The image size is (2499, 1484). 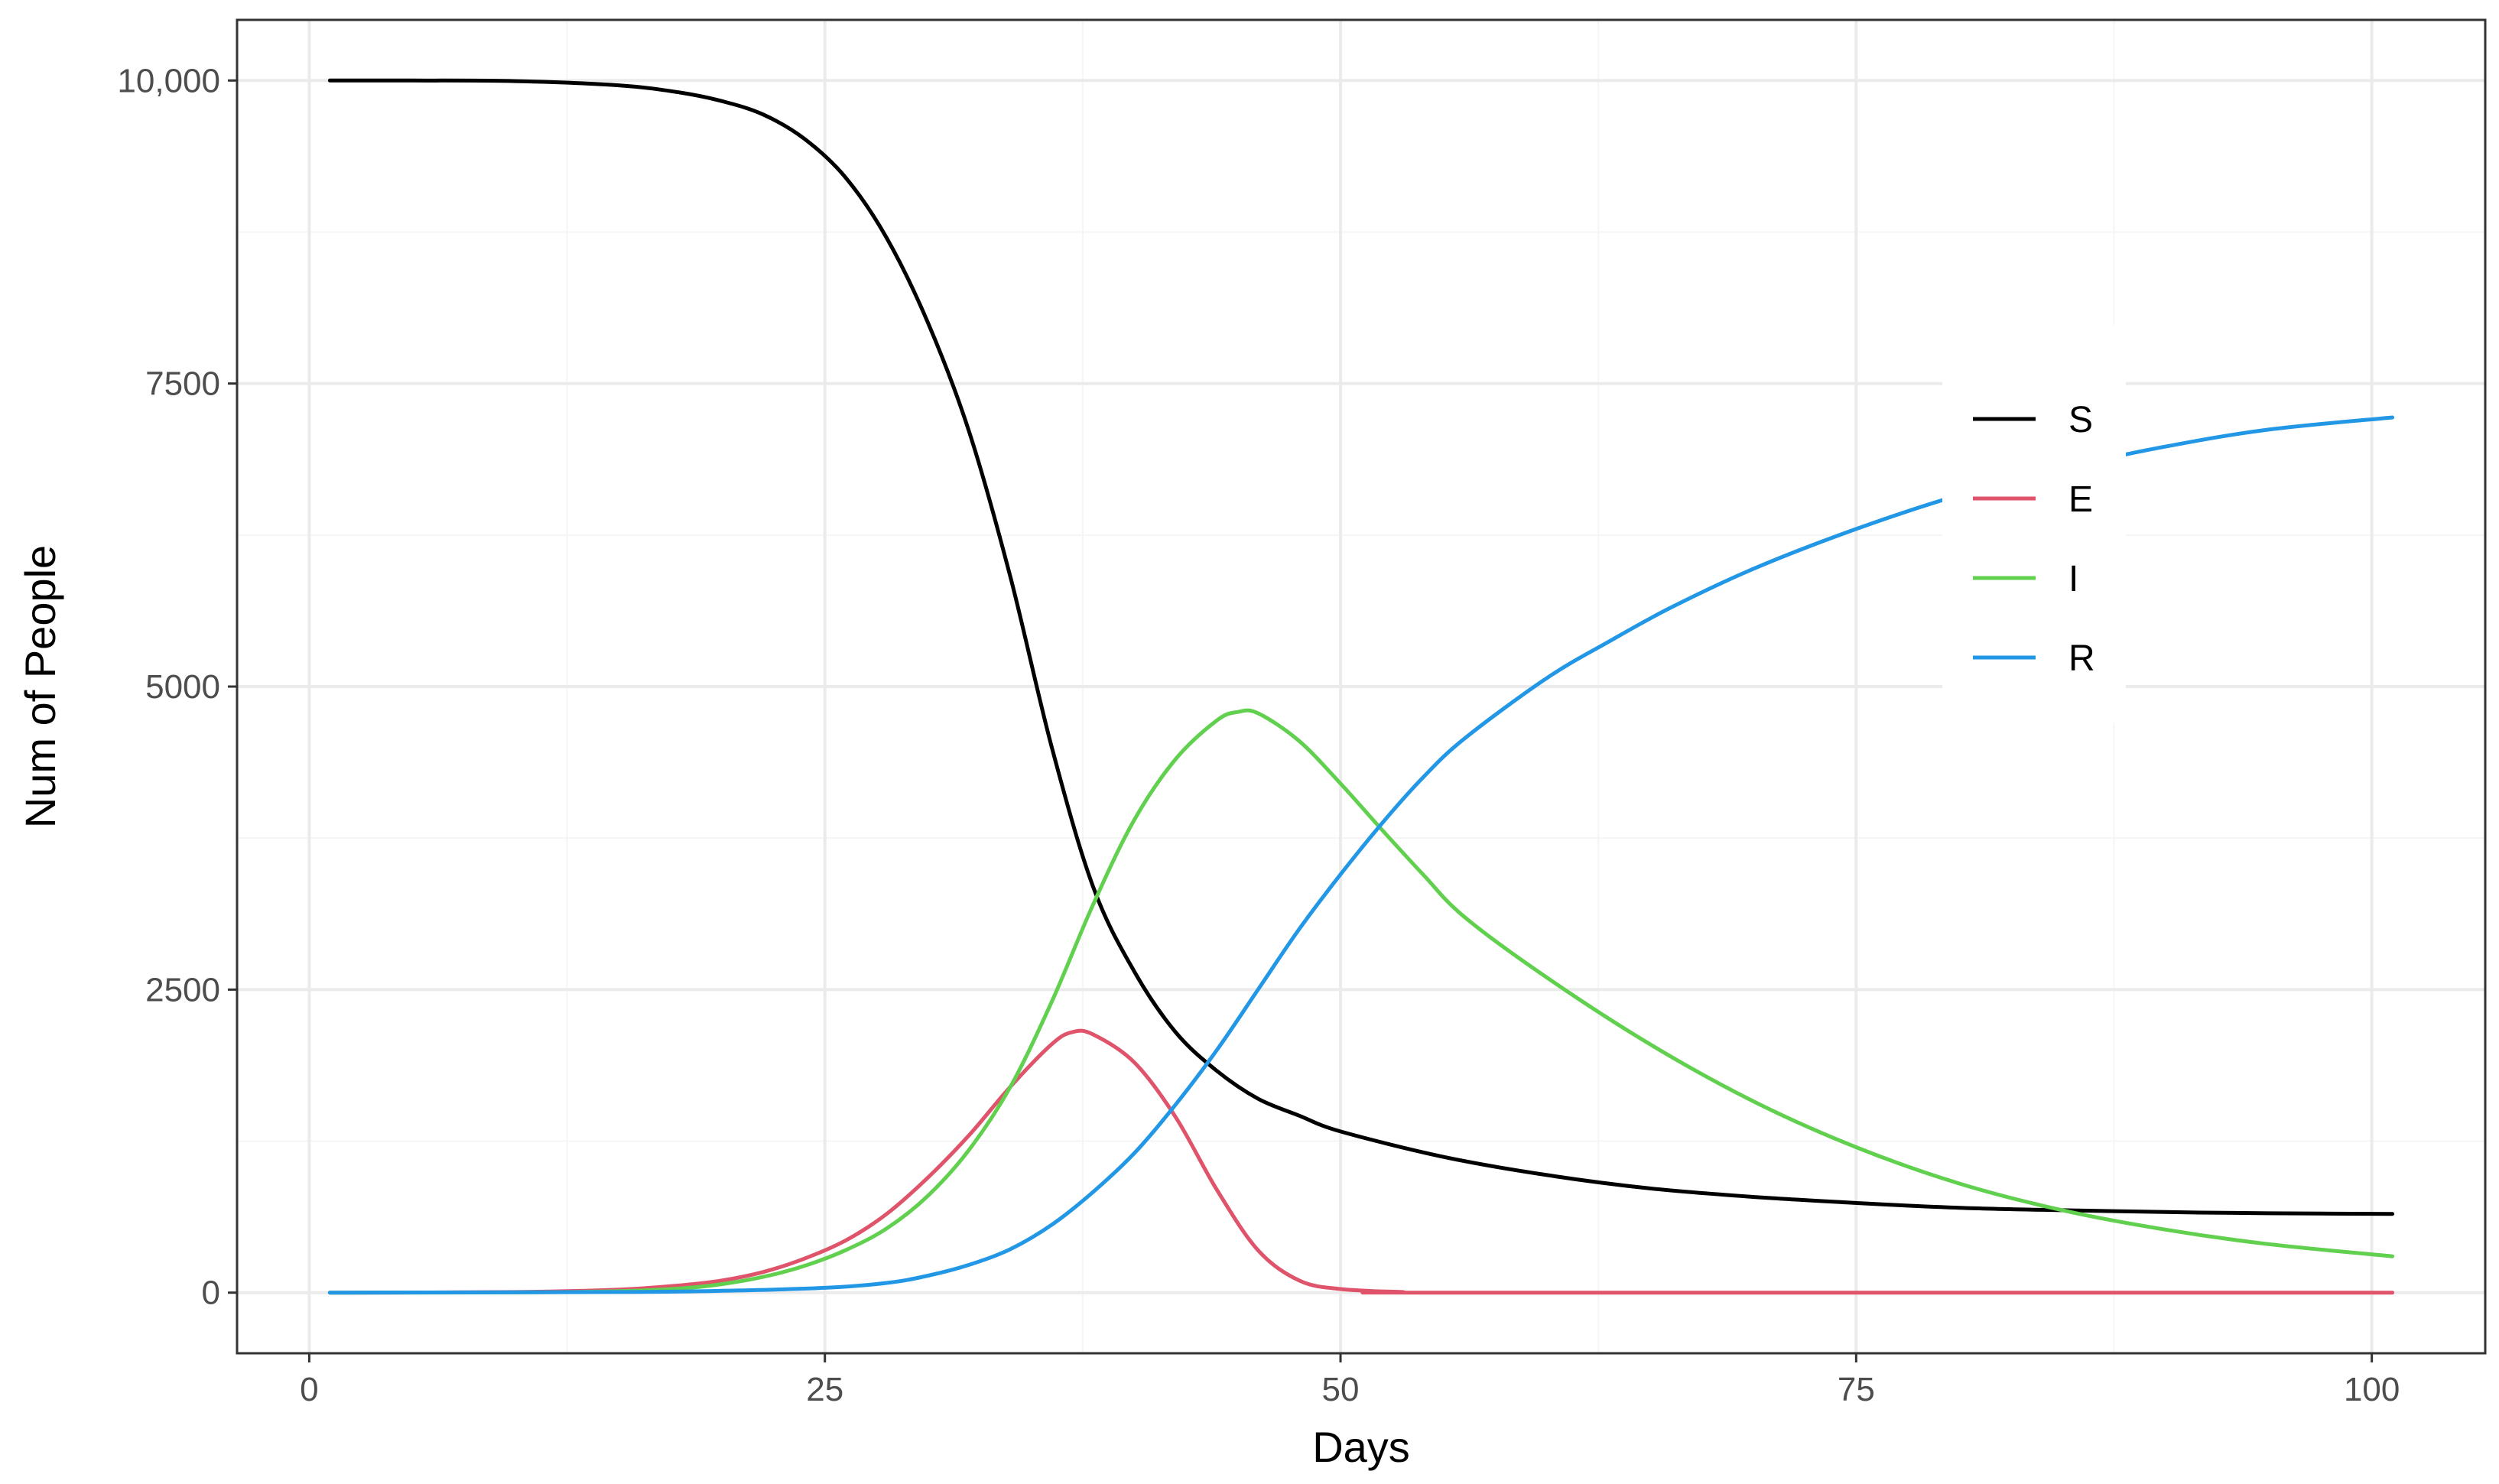 I want to click on y-tick-label: 0, so click(x=211, y=1293).